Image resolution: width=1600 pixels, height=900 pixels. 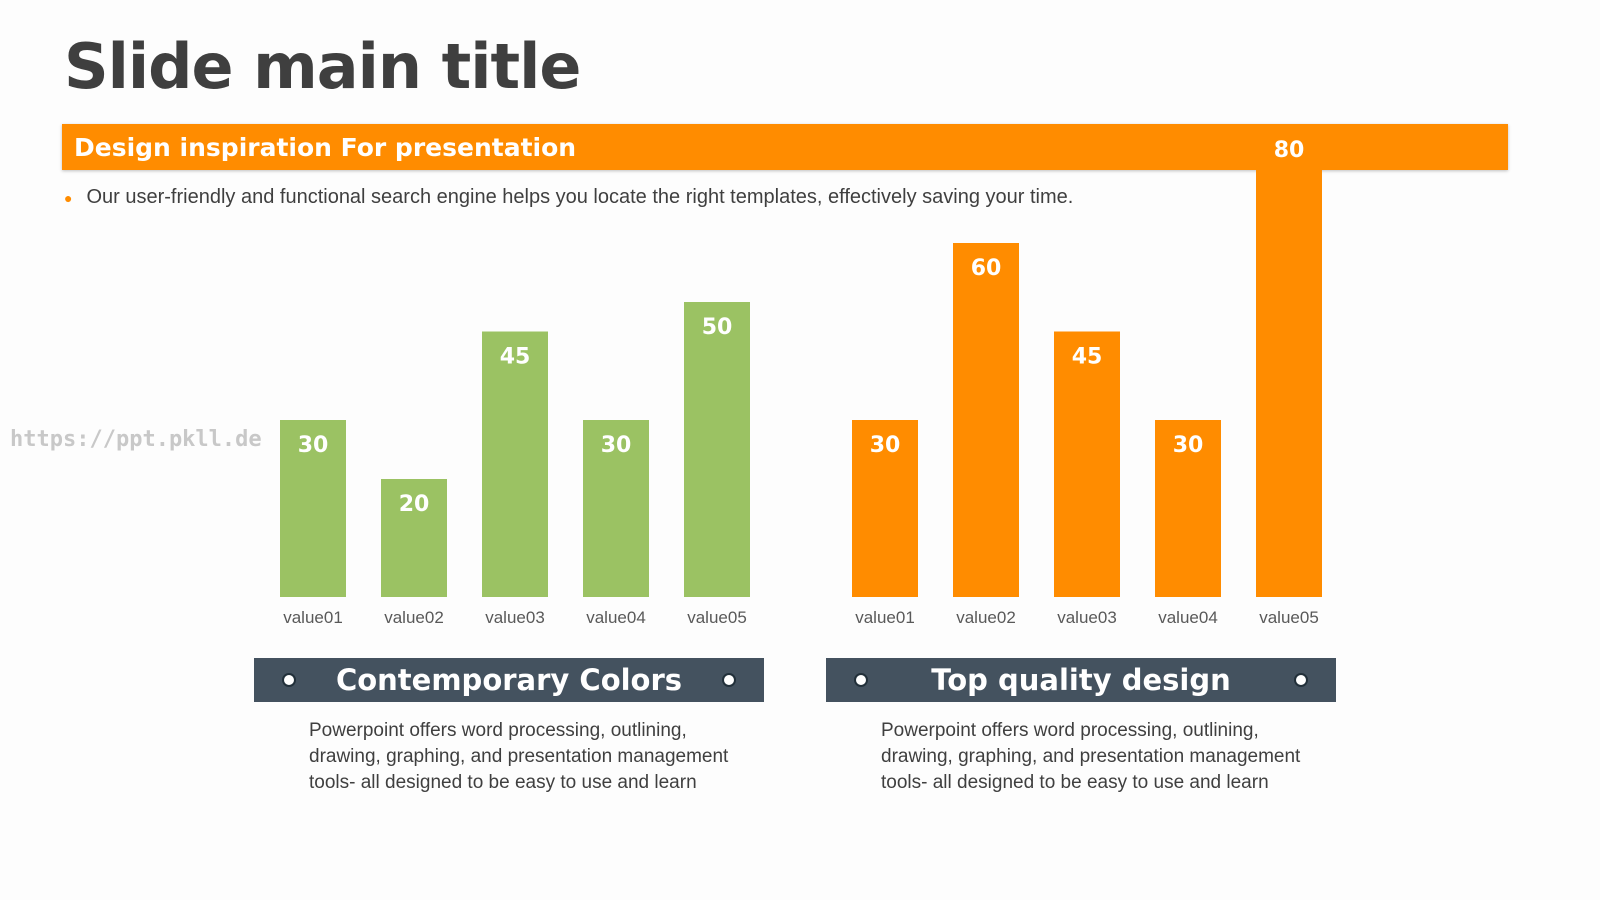 I want to click on data-label: 80, so click(x=1289, y=150).